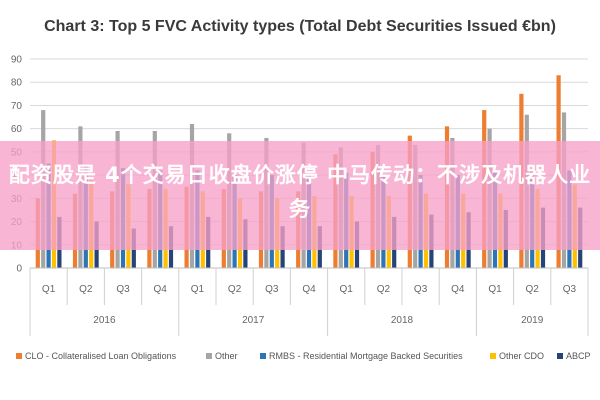 The width and height of the screenshot is (600, 400). I want to click on legend-item: Other, so click(222, 356).